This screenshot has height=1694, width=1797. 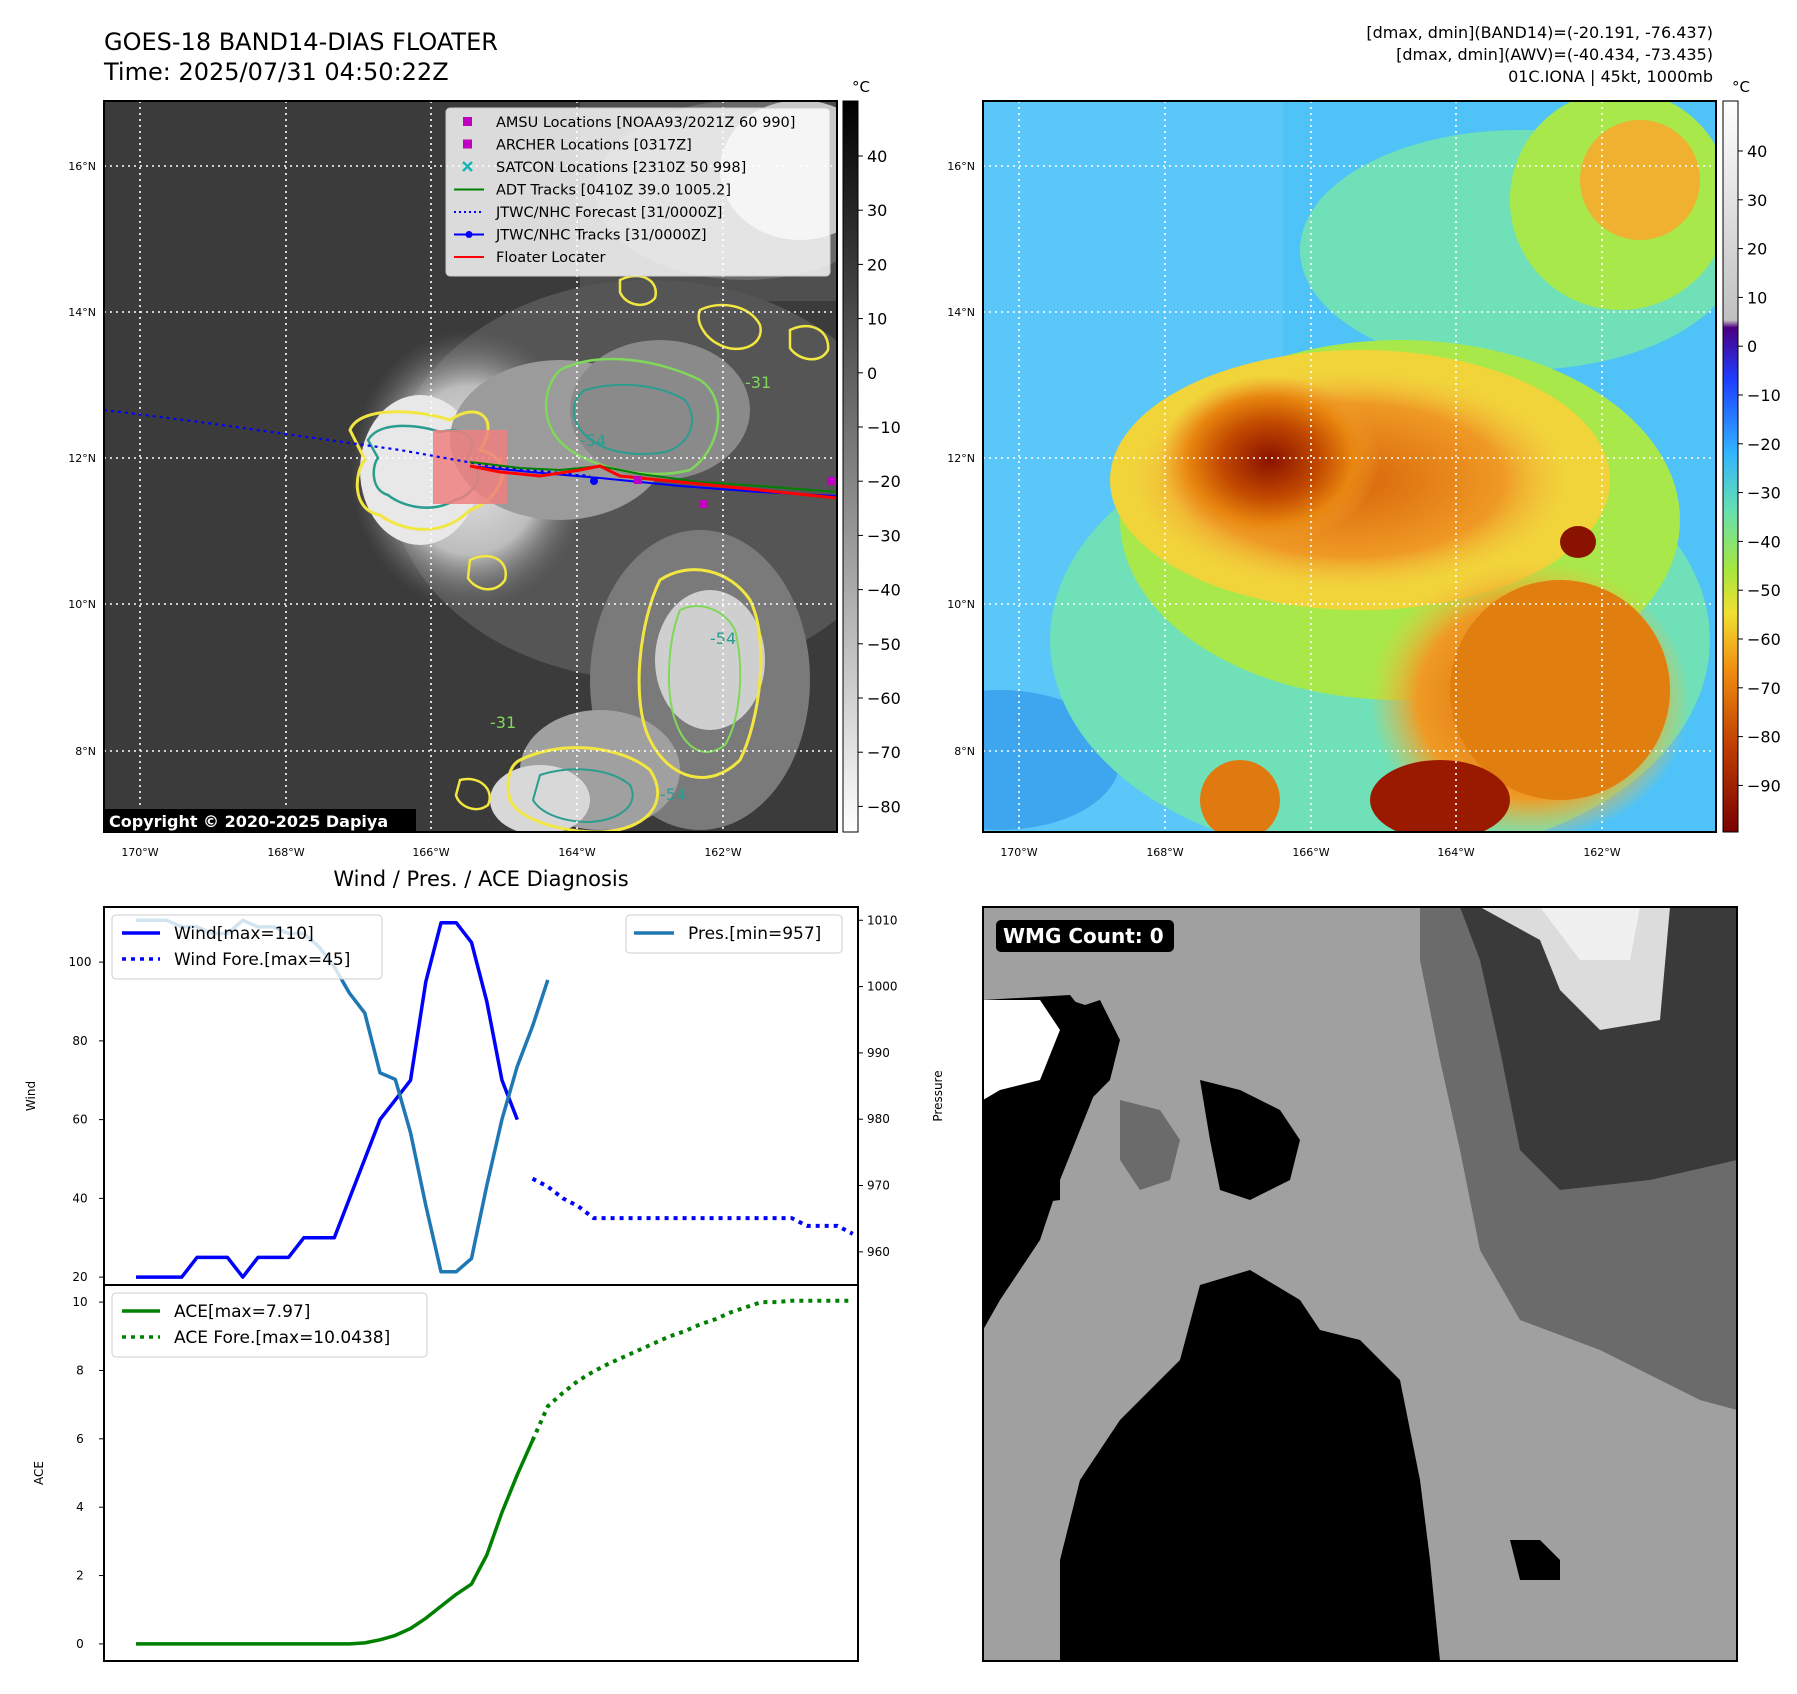 What do you see at coordinates (31, 1096) in the screenshot?
I see `wind-axis-label: Wind` at bounding box center [31, 1096].